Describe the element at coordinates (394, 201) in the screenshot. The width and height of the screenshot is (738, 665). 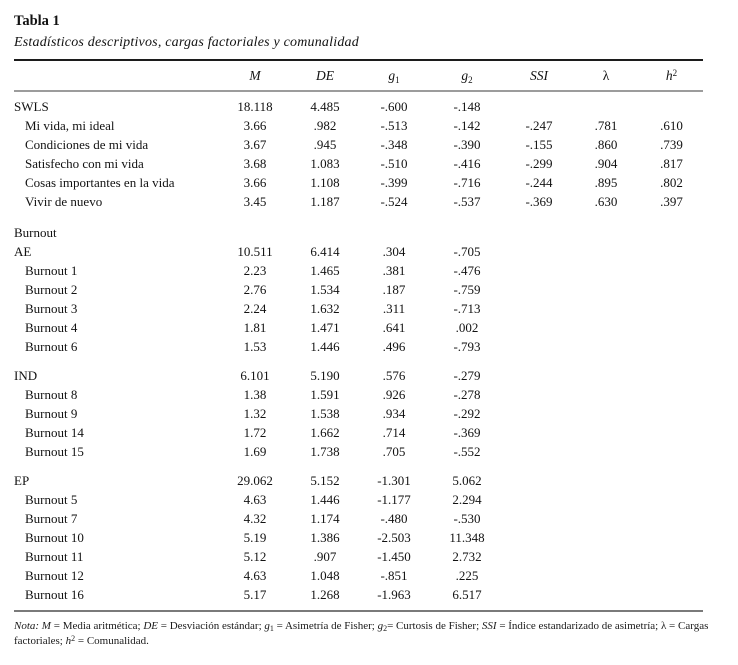
I see `cell-g1: -.524` at that location.